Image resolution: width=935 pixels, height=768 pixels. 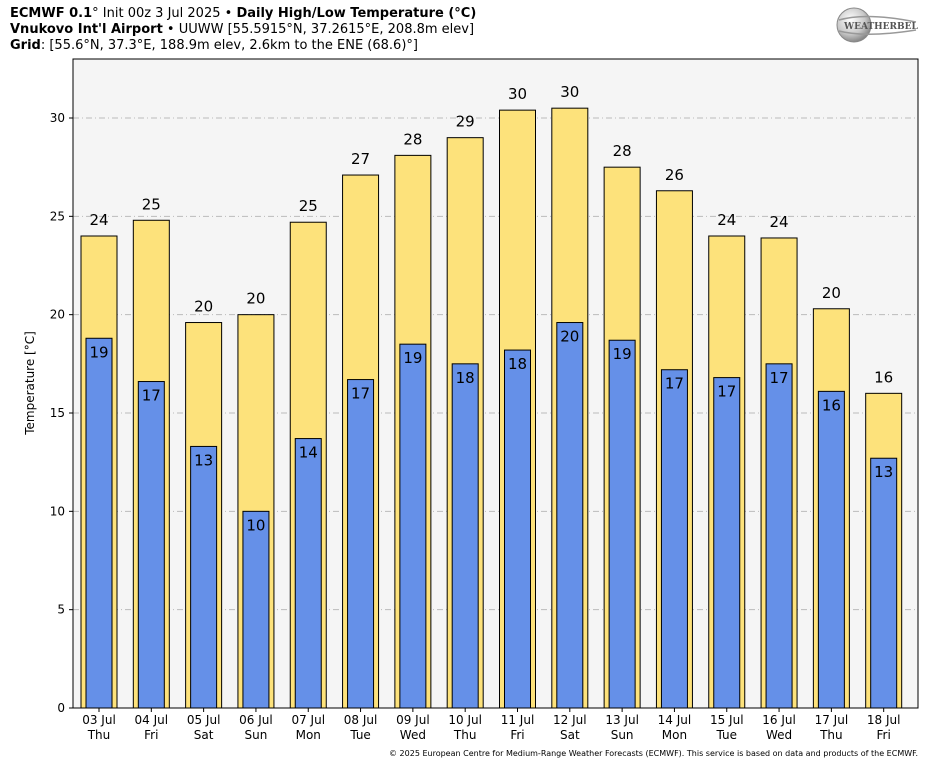 I want to click on init-time: ° Init 00z 3 Jul 2025 •, so click(x=164, y=13).